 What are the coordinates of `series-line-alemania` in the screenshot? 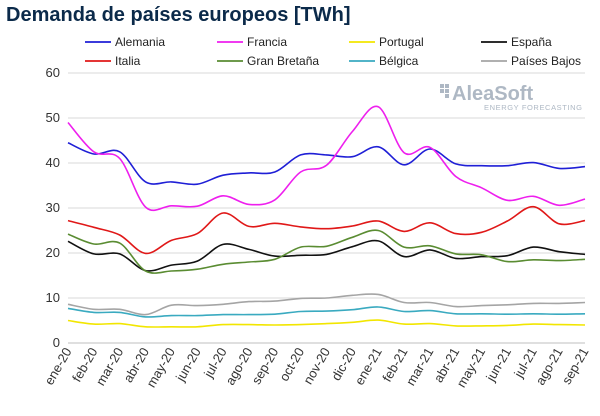 It's located at (326, 164).